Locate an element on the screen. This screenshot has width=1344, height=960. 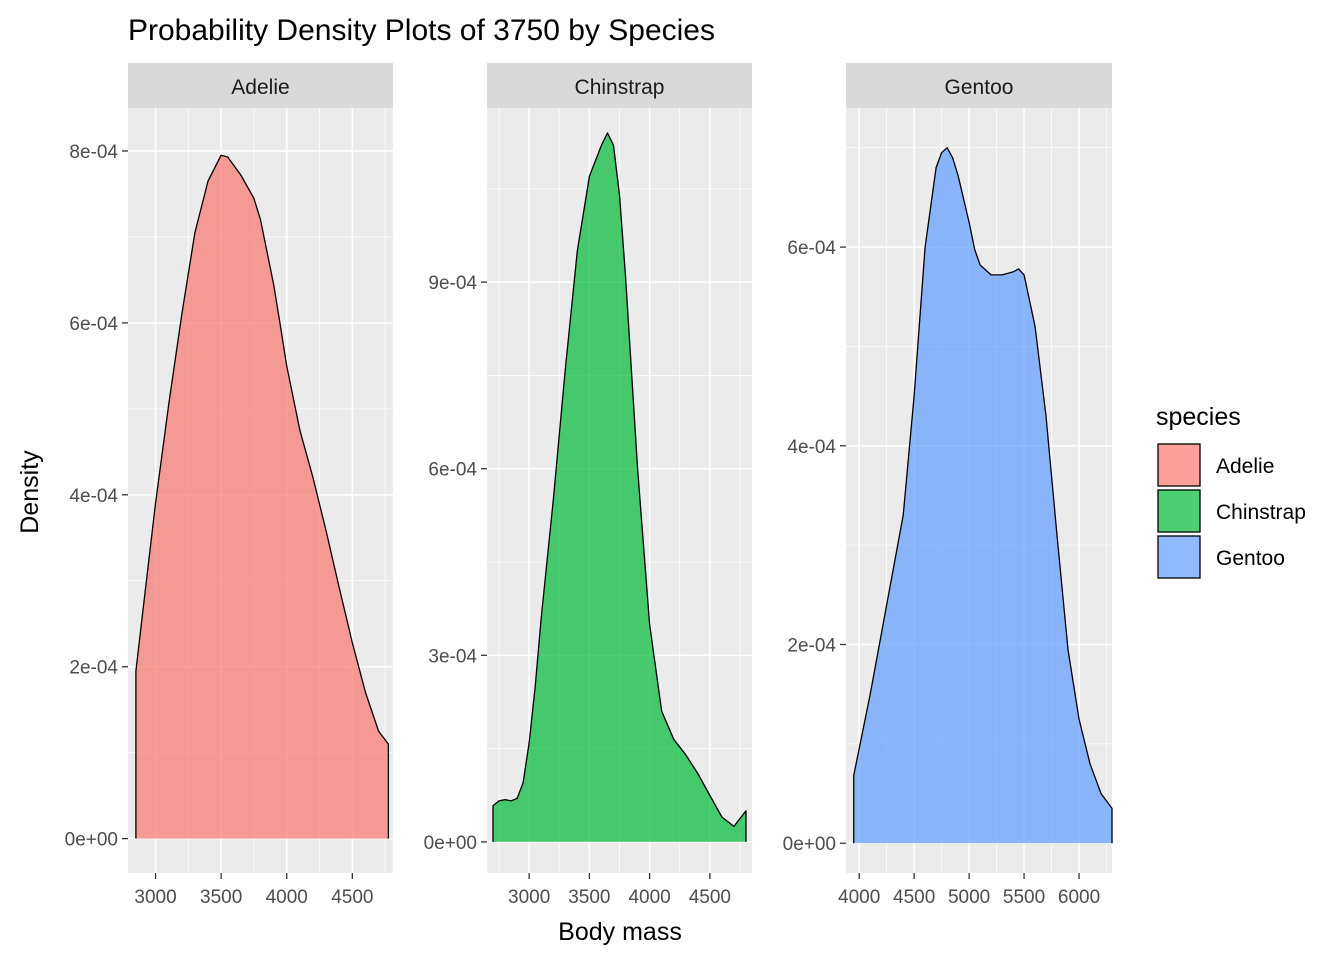
density-area-adelie is located at coordinates (262, 497).